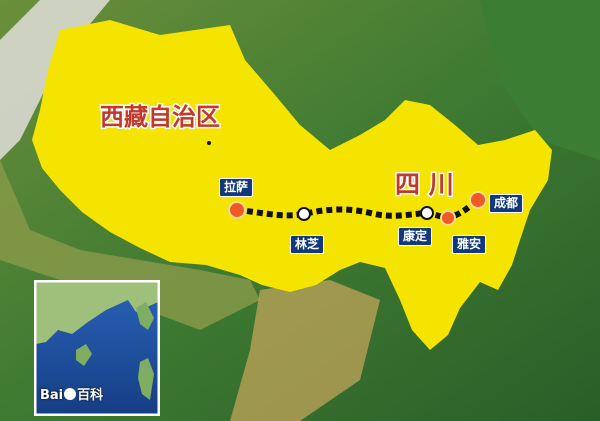  I want to click on city-label-nyingchi: 林芝, so click(307, 244).